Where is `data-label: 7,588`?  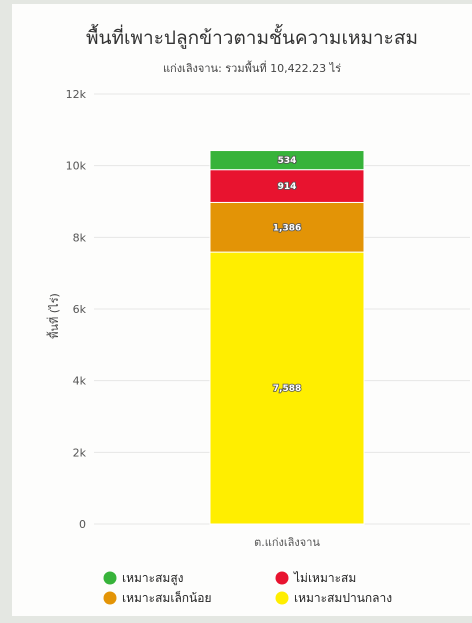
data-label: 7,588 is located at coordinates (287, 389).